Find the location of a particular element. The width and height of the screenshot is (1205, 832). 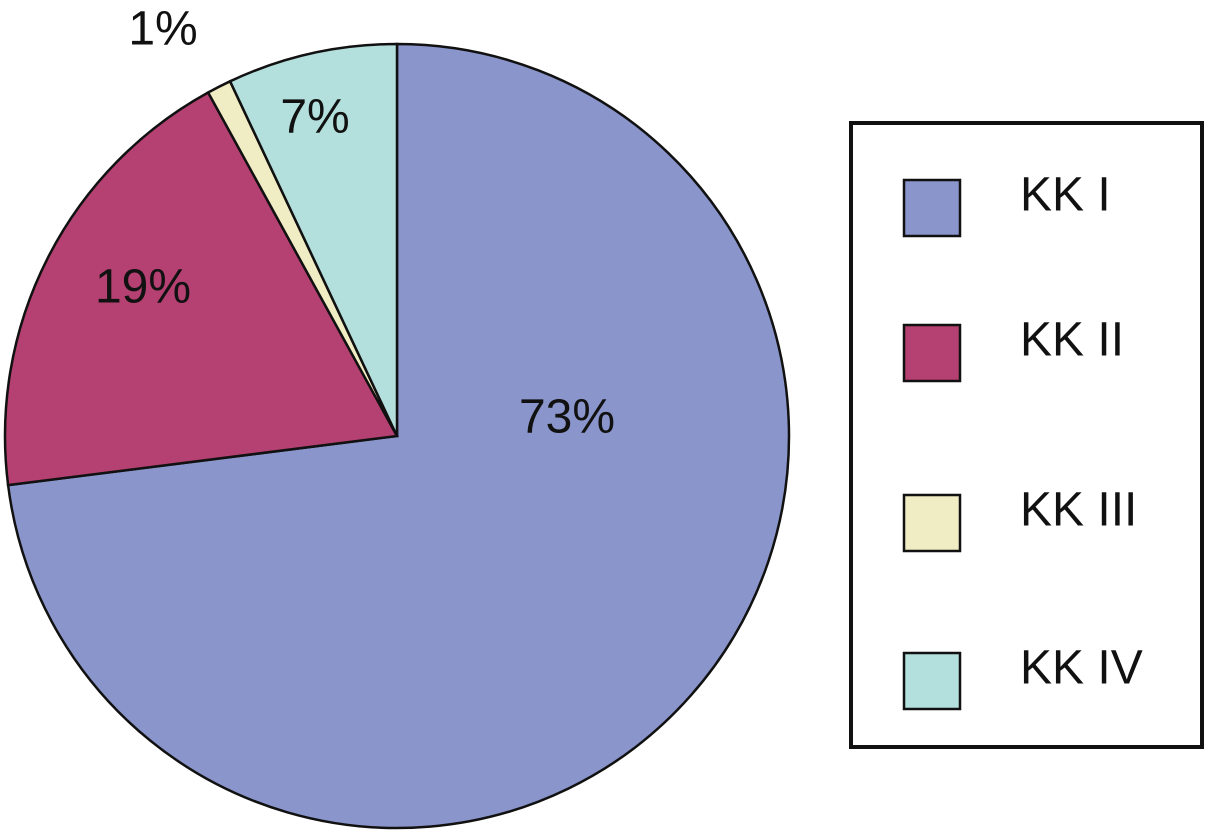

legend-label: KK II is located at coordinates (1072, 340).